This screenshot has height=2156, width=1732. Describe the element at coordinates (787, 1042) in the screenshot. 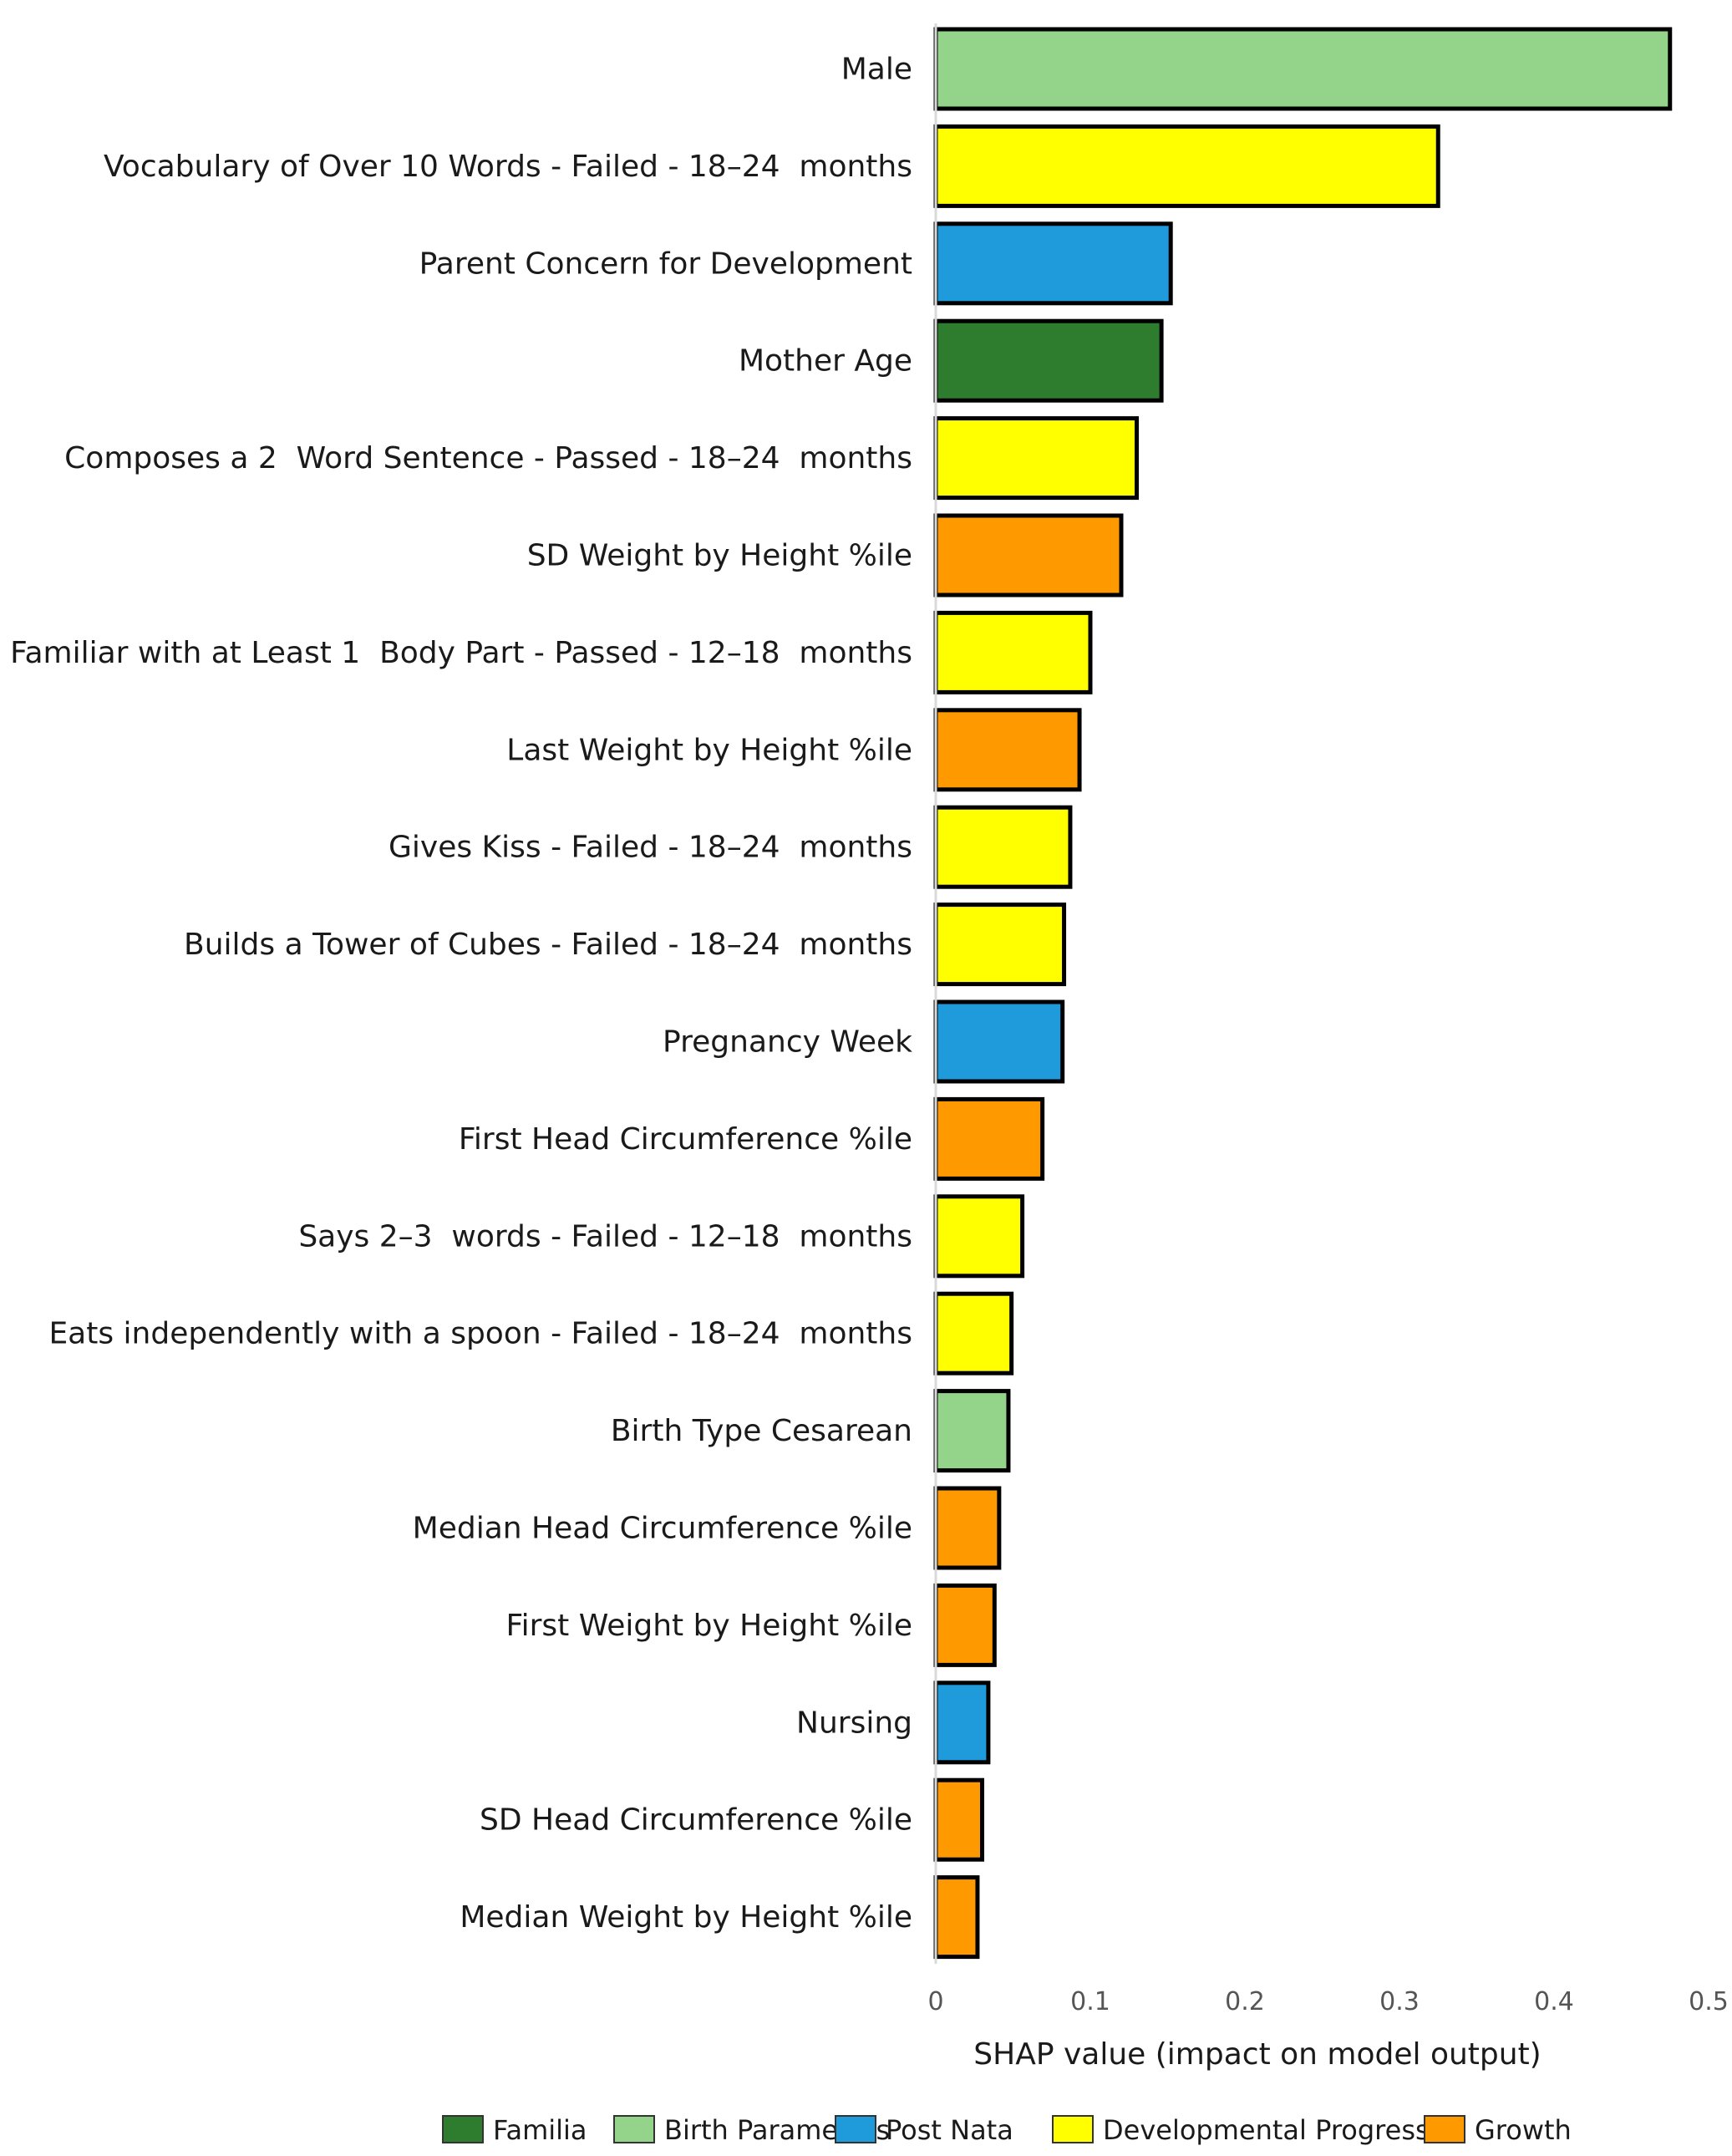

I see `category-label: Pregnancy Week` at that location.